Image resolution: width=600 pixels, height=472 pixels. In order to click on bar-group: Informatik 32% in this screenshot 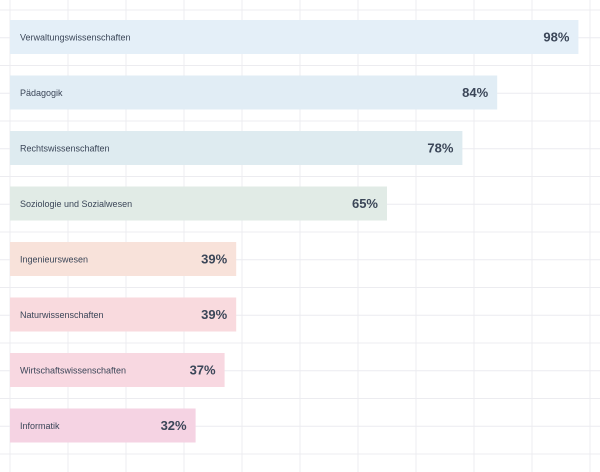, I will do `click(103, 425)`.